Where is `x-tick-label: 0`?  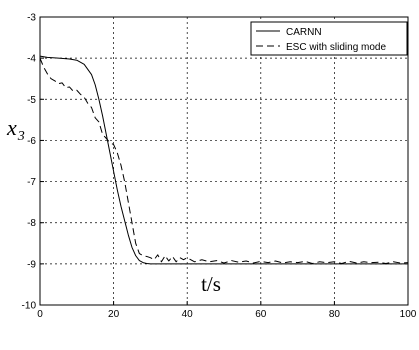 x-tick-label: 0 is located at coordinates (40, 314).